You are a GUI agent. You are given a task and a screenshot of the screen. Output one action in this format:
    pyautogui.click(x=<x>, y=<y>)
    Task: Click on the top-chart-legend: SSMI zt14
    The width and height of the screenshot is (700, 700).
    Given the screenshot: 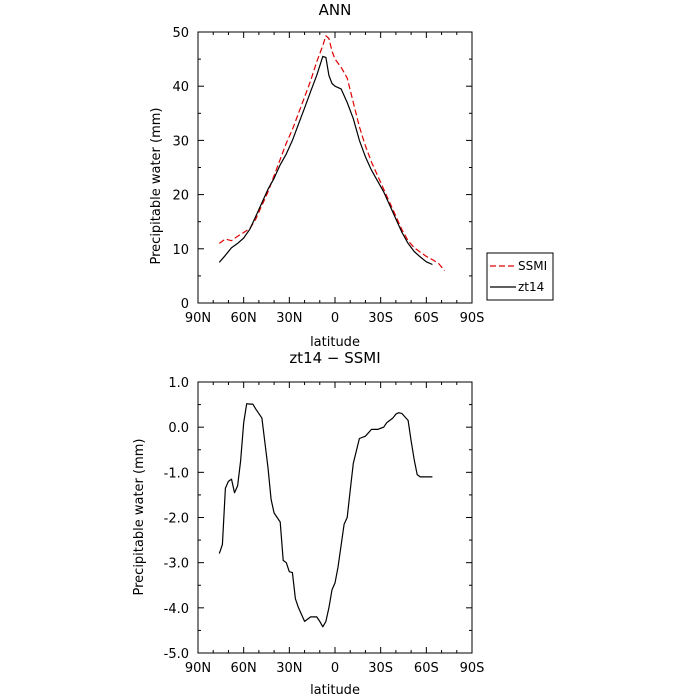 What is the action you would take?
    pyautogui.click(x=520, y=276)
    